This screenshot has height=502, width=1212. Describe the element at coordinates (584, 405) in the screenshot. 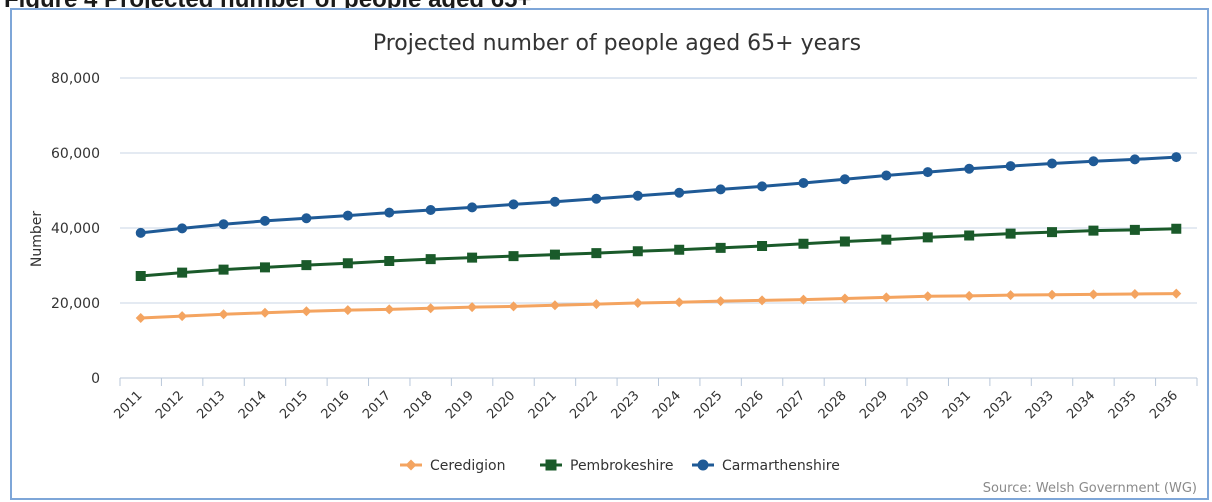

I see `x-tick-label: 2022` at that location.